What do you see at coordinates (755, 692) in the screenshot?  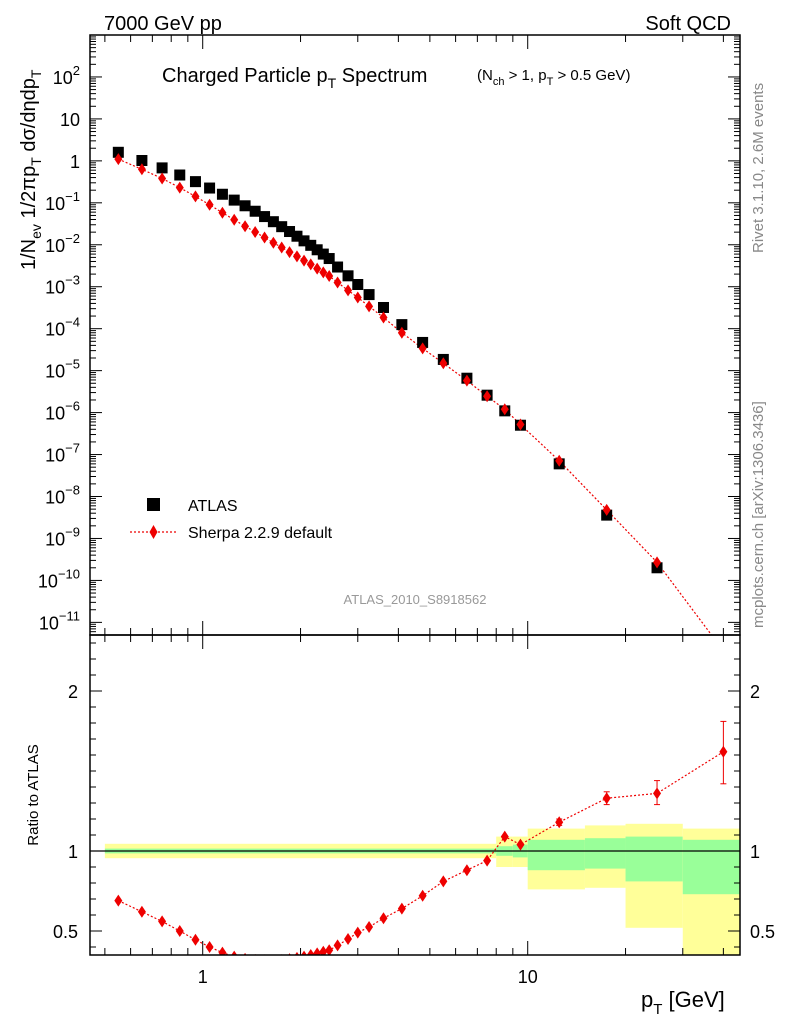 I see `ratio-y-tick-label-right: 2` at bounding box center [755, 692].